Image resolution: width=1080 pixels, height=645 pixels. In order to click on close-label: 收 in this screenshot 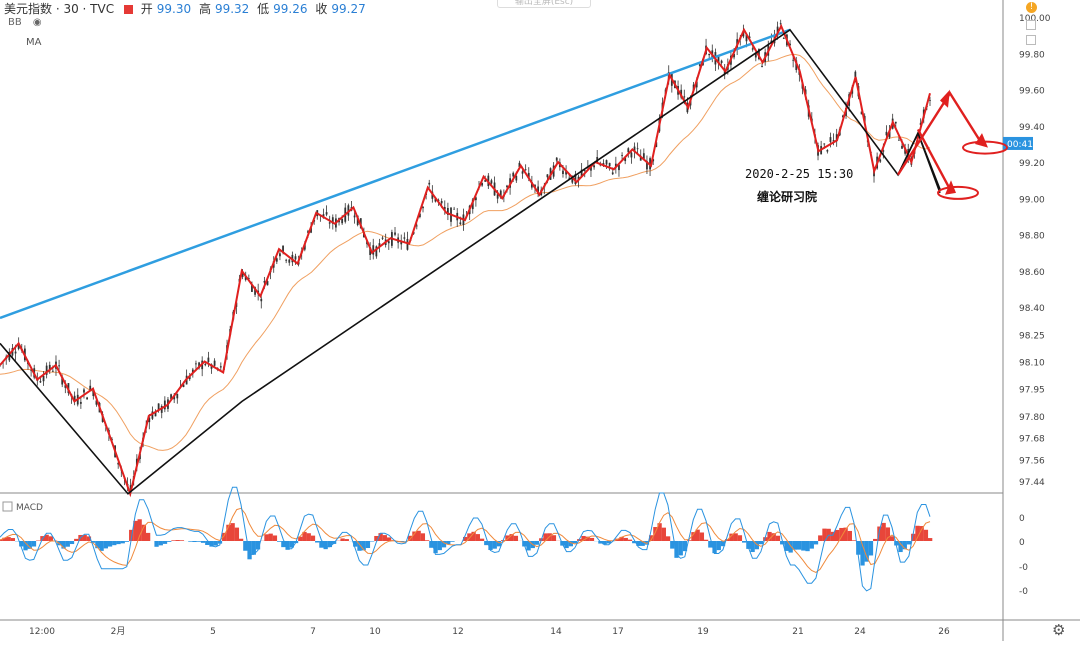, I will do `click(321, 9)`.